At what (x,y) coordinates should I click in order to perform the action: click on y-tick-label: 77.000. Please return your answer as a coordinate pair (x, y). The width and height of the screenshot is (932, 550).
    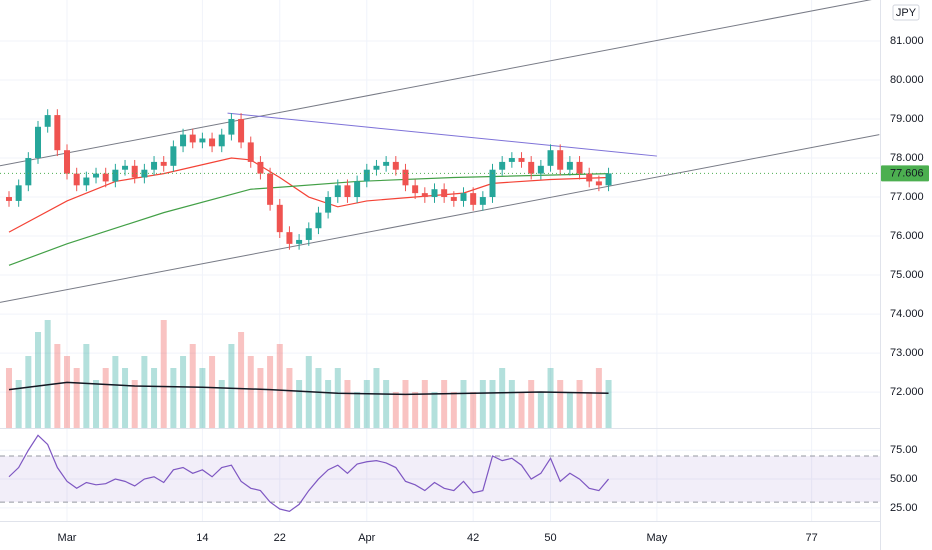
    Looking at the image, I should click on (907, 197).